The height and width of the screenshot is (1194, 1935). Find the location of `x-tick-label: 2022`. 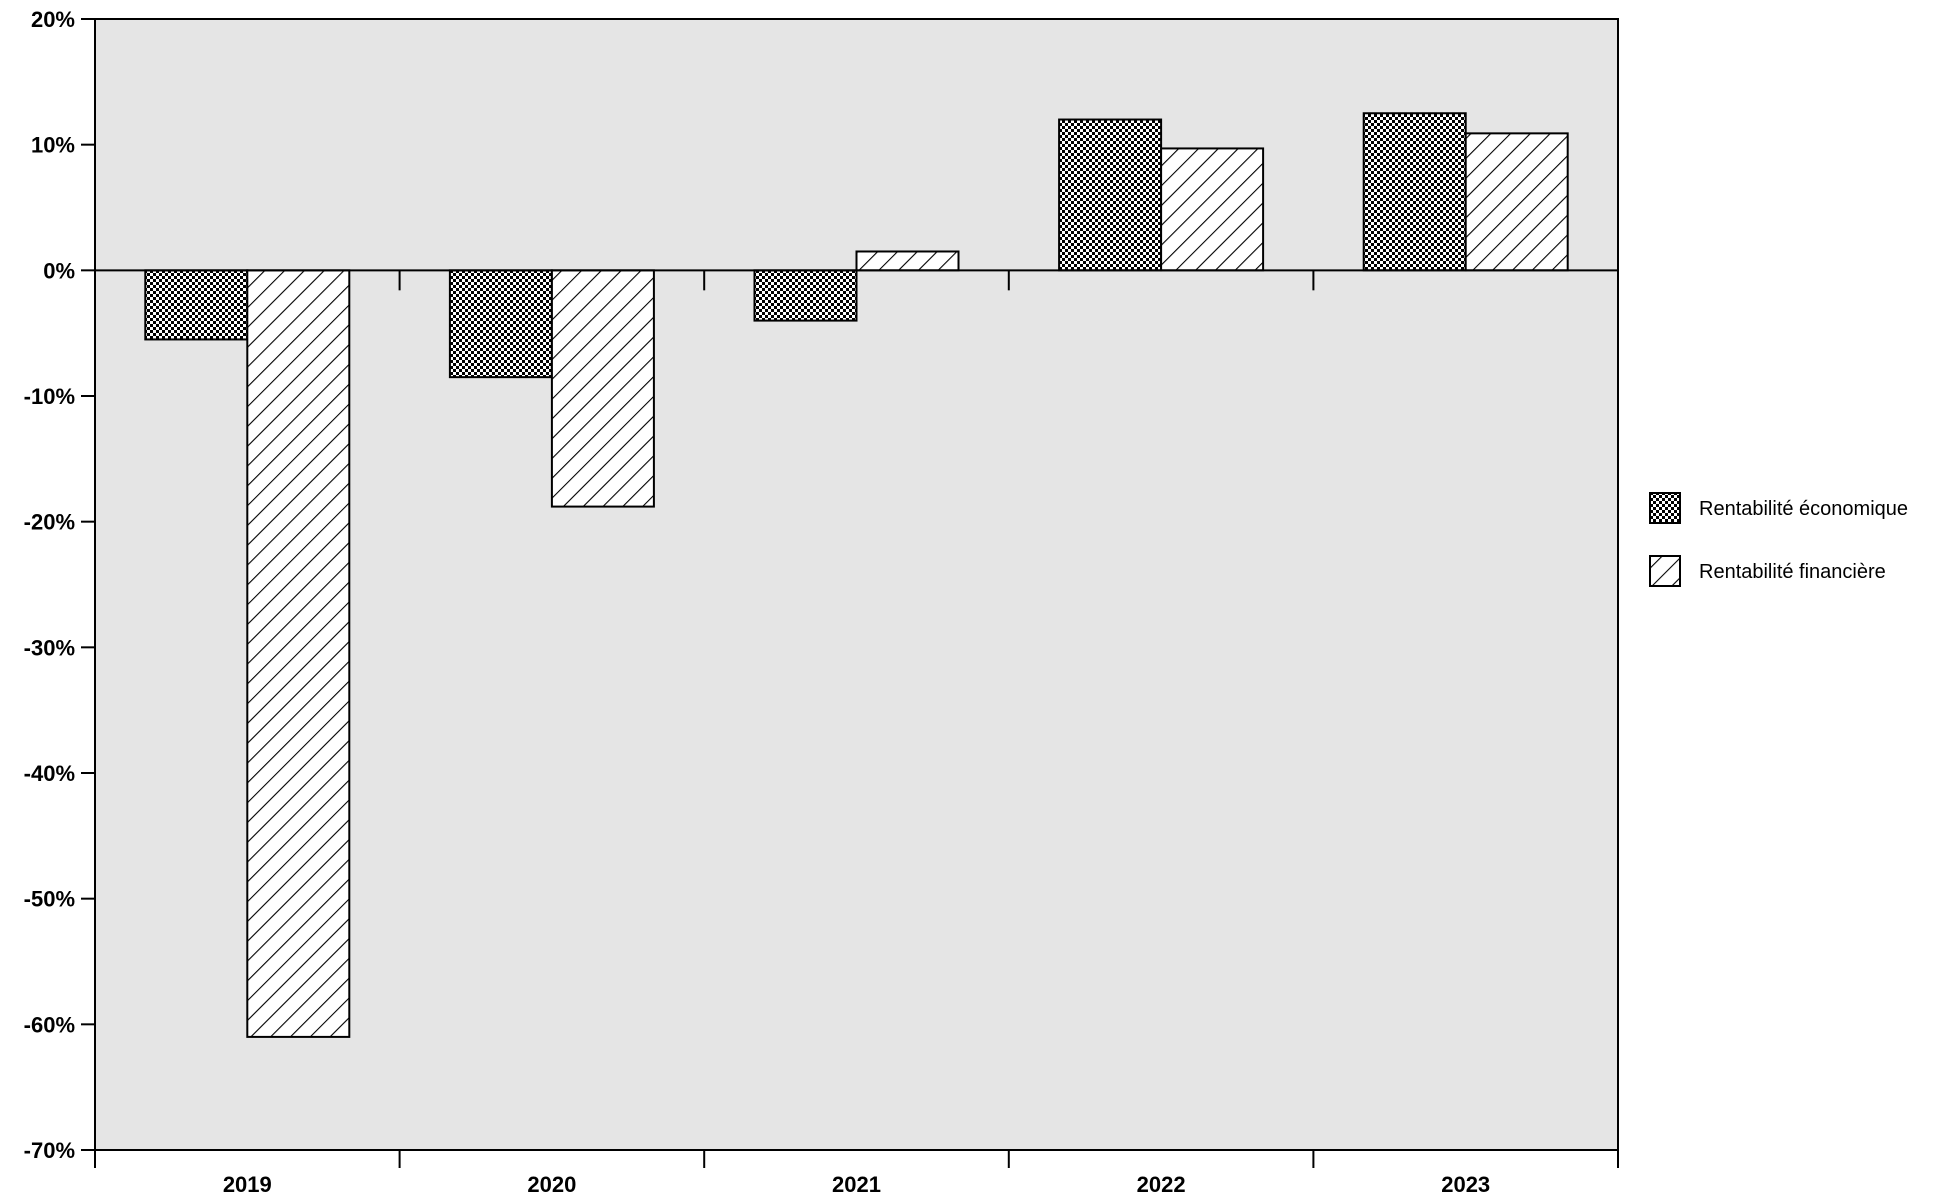

x-tick-label: 2022 is located at coordinates (1161, 1183).